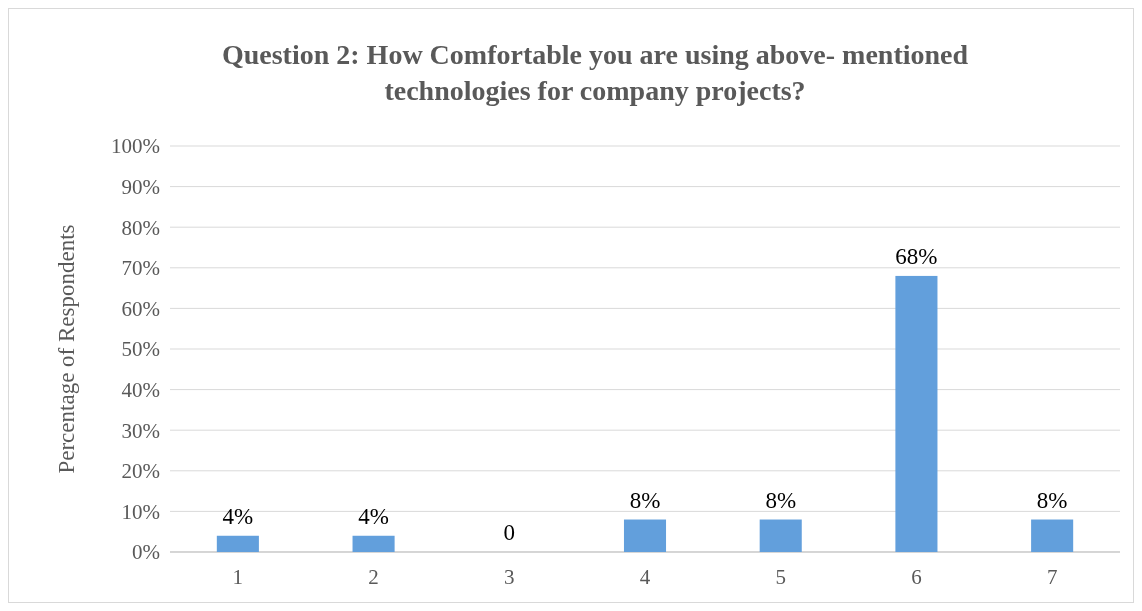  I want to click on data-label: 0, so click(509, 532).